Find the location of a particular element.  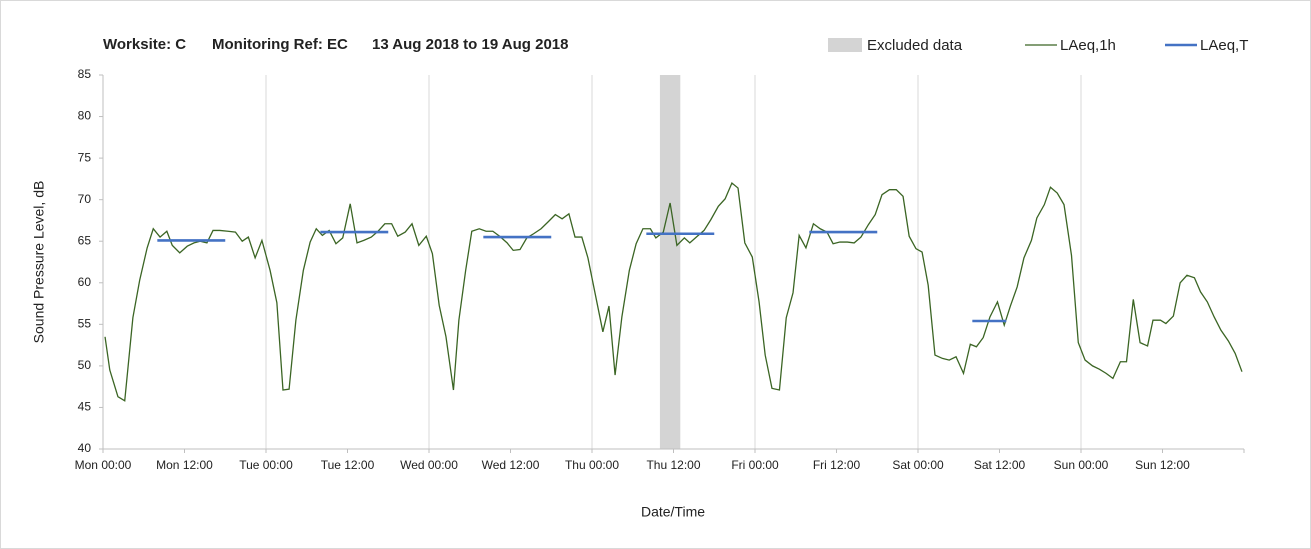

y-tick-label: 80 is located at coordinates (85, 116).